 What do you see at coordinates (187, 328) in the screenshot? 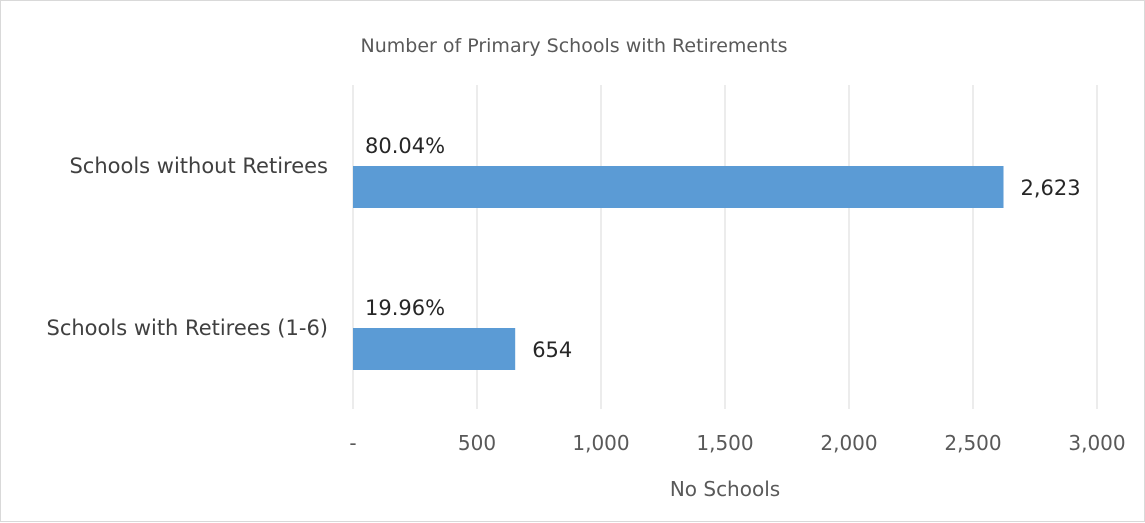
I see `category-label: Schools with Retirees (1-6)` at bounding box center [187, 328].